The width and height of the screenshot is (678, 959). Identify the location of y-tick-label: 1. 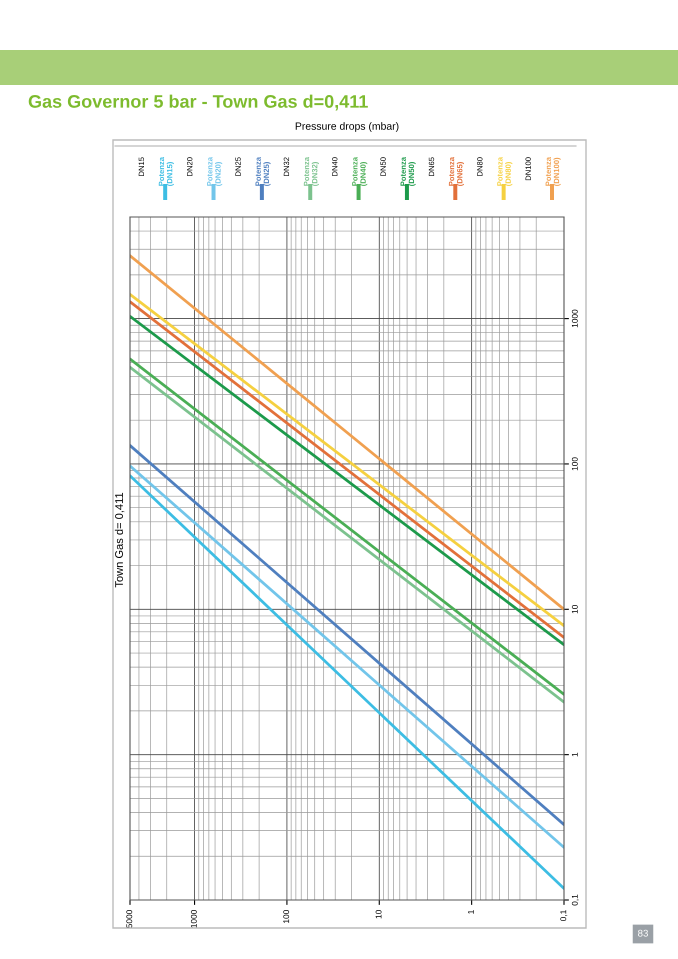
(575, 754).